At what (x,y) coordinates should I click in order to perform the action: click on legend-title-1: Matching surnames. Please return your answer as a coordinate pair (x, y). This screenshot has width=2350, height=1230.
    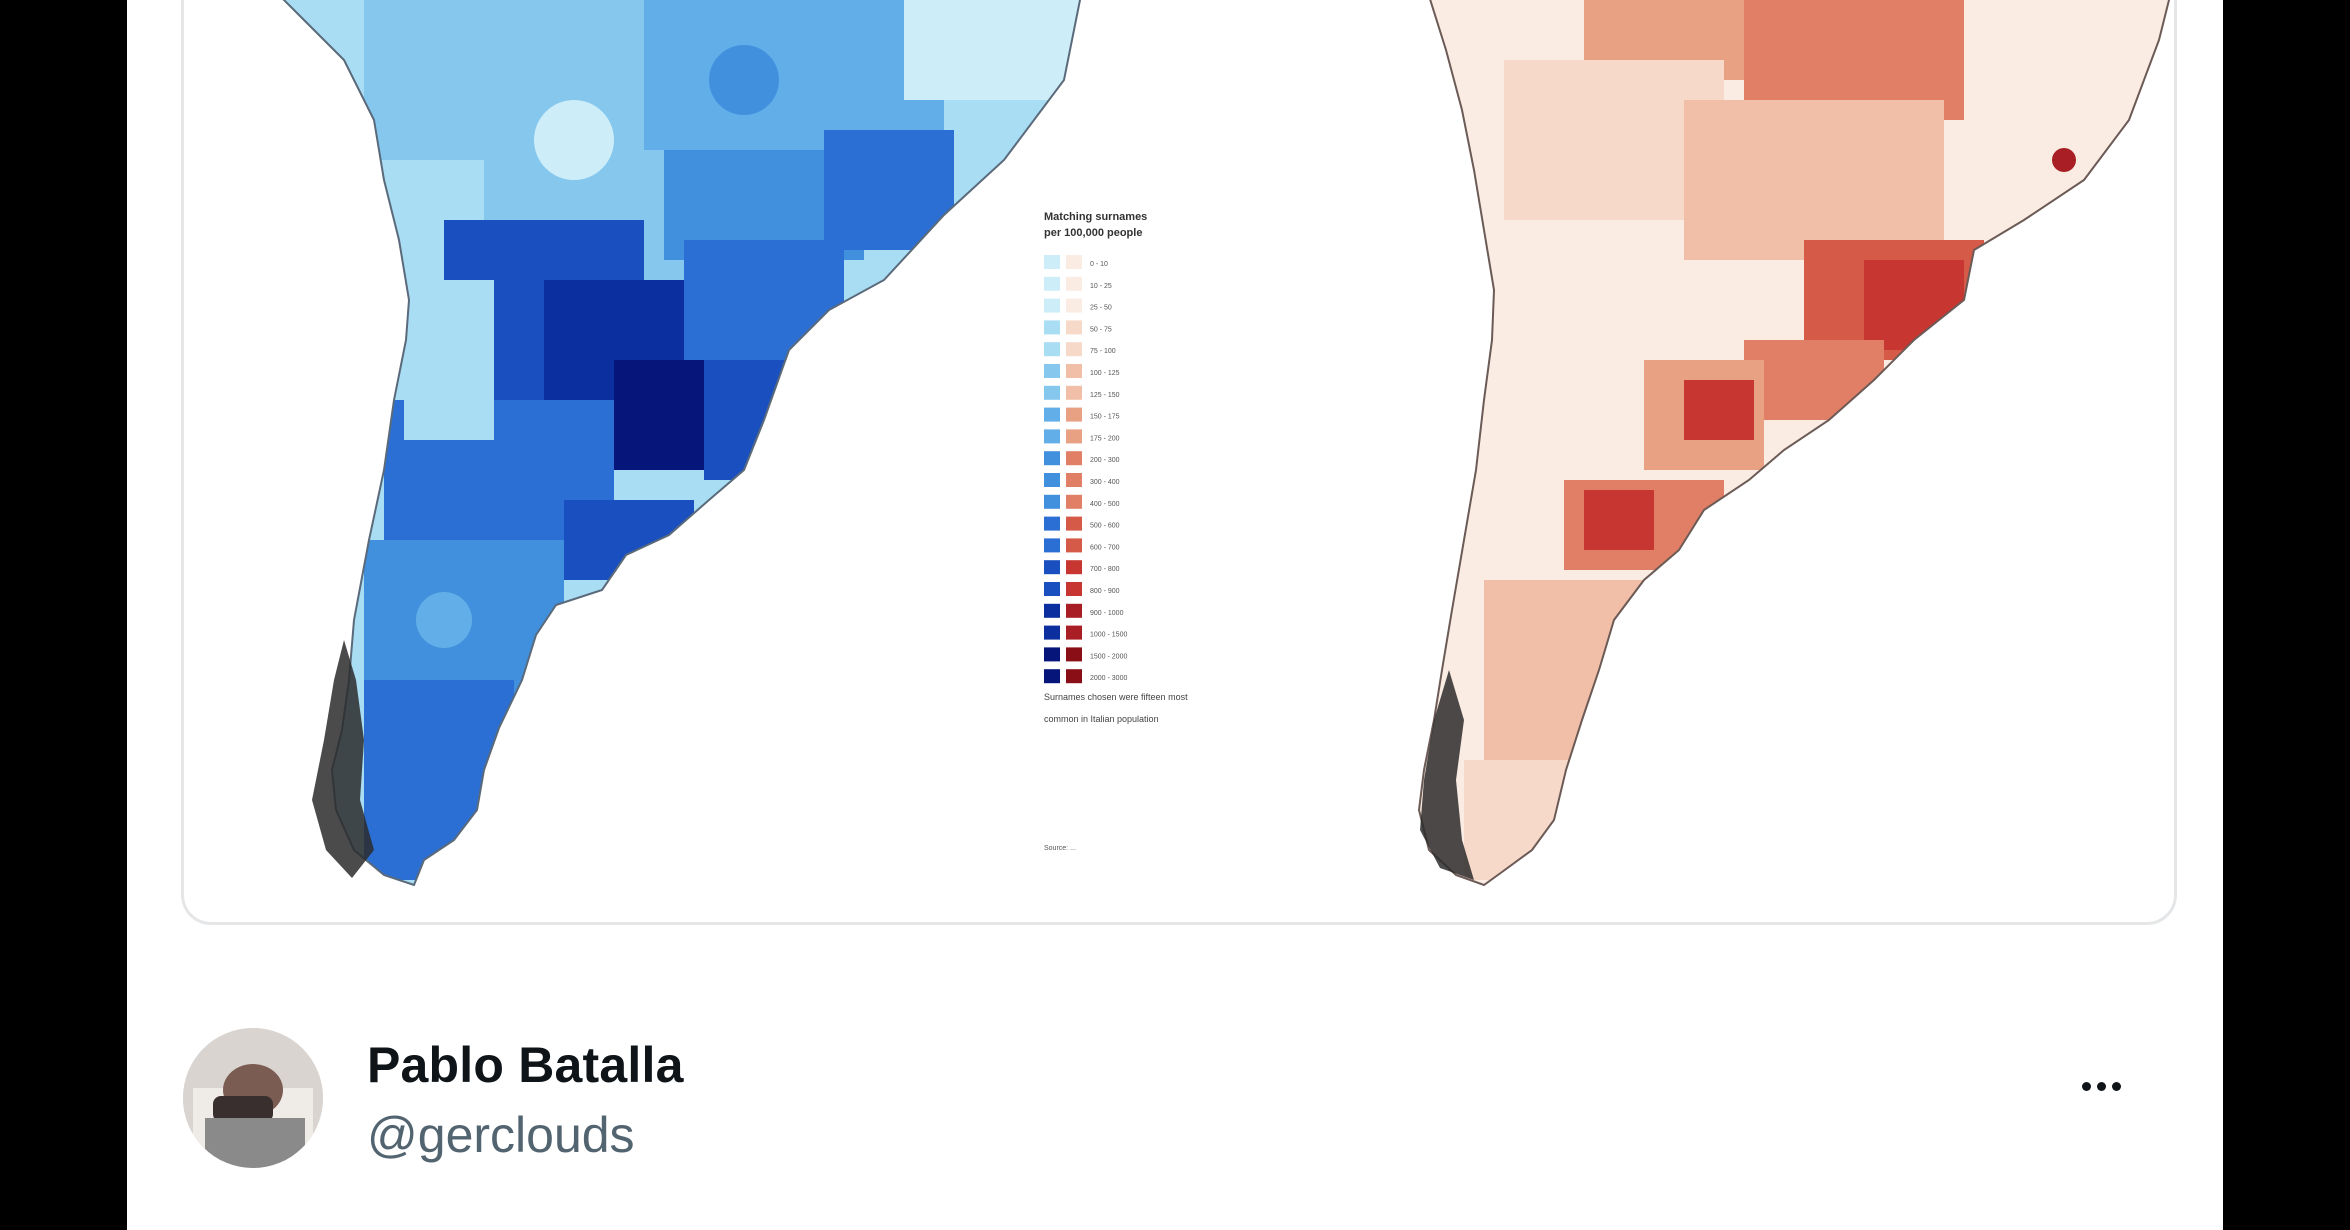
    Looking at the image, I should click on (1095, 217).